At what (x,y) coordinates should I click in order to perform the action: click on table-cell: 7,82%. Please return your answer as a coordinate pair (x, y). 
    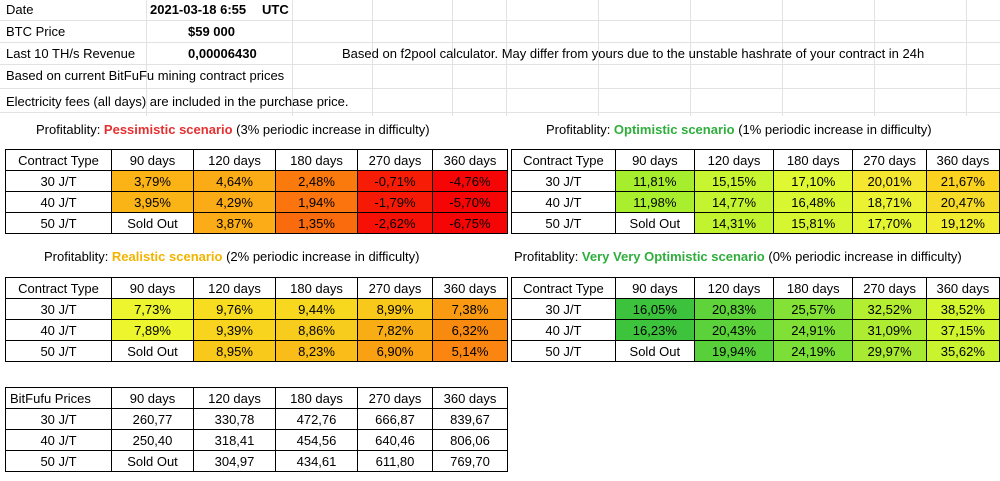
    Looking at the image, I should click on (395, 330).